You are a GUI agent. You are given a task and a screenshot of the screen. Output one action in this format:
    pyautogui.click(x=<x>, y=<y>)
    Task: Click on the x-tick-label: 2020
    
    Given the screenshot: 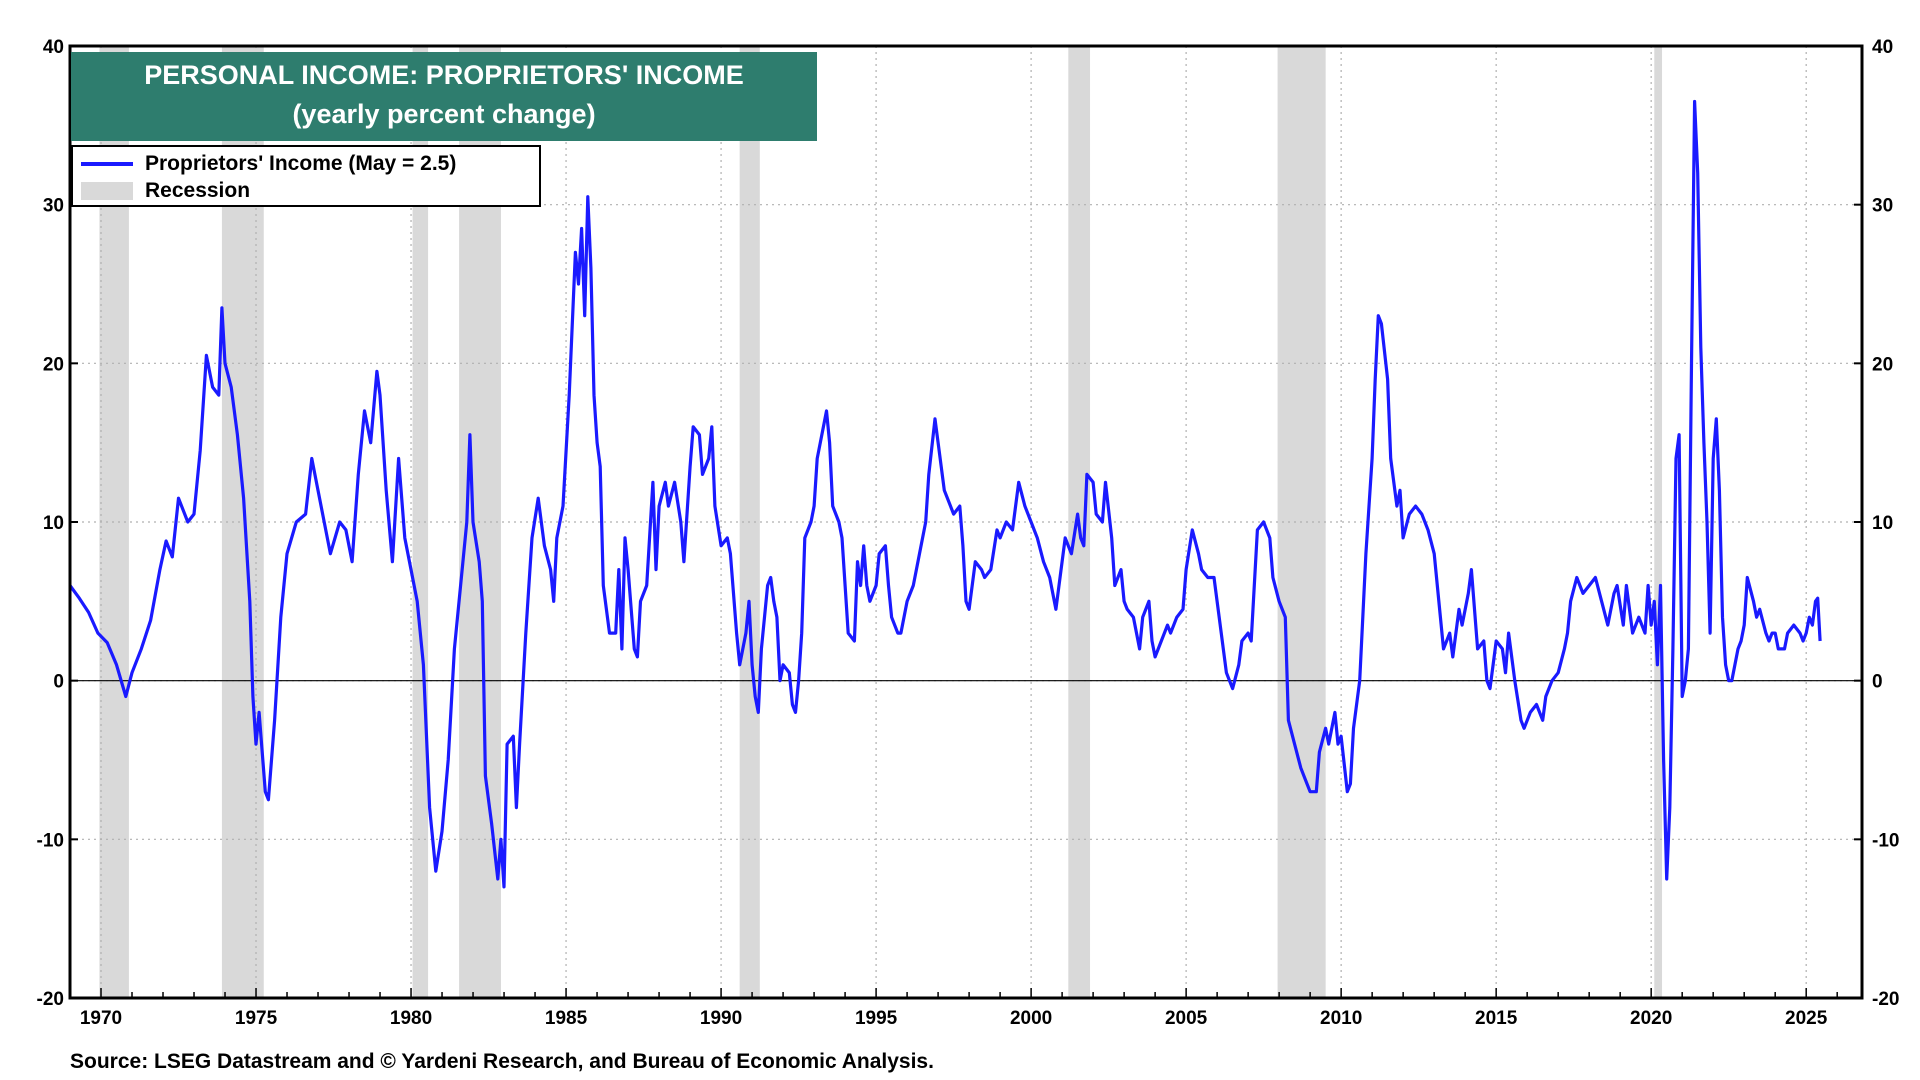 What is the action you would take?
    pyautogui.click(x=1651, y=1018)
    